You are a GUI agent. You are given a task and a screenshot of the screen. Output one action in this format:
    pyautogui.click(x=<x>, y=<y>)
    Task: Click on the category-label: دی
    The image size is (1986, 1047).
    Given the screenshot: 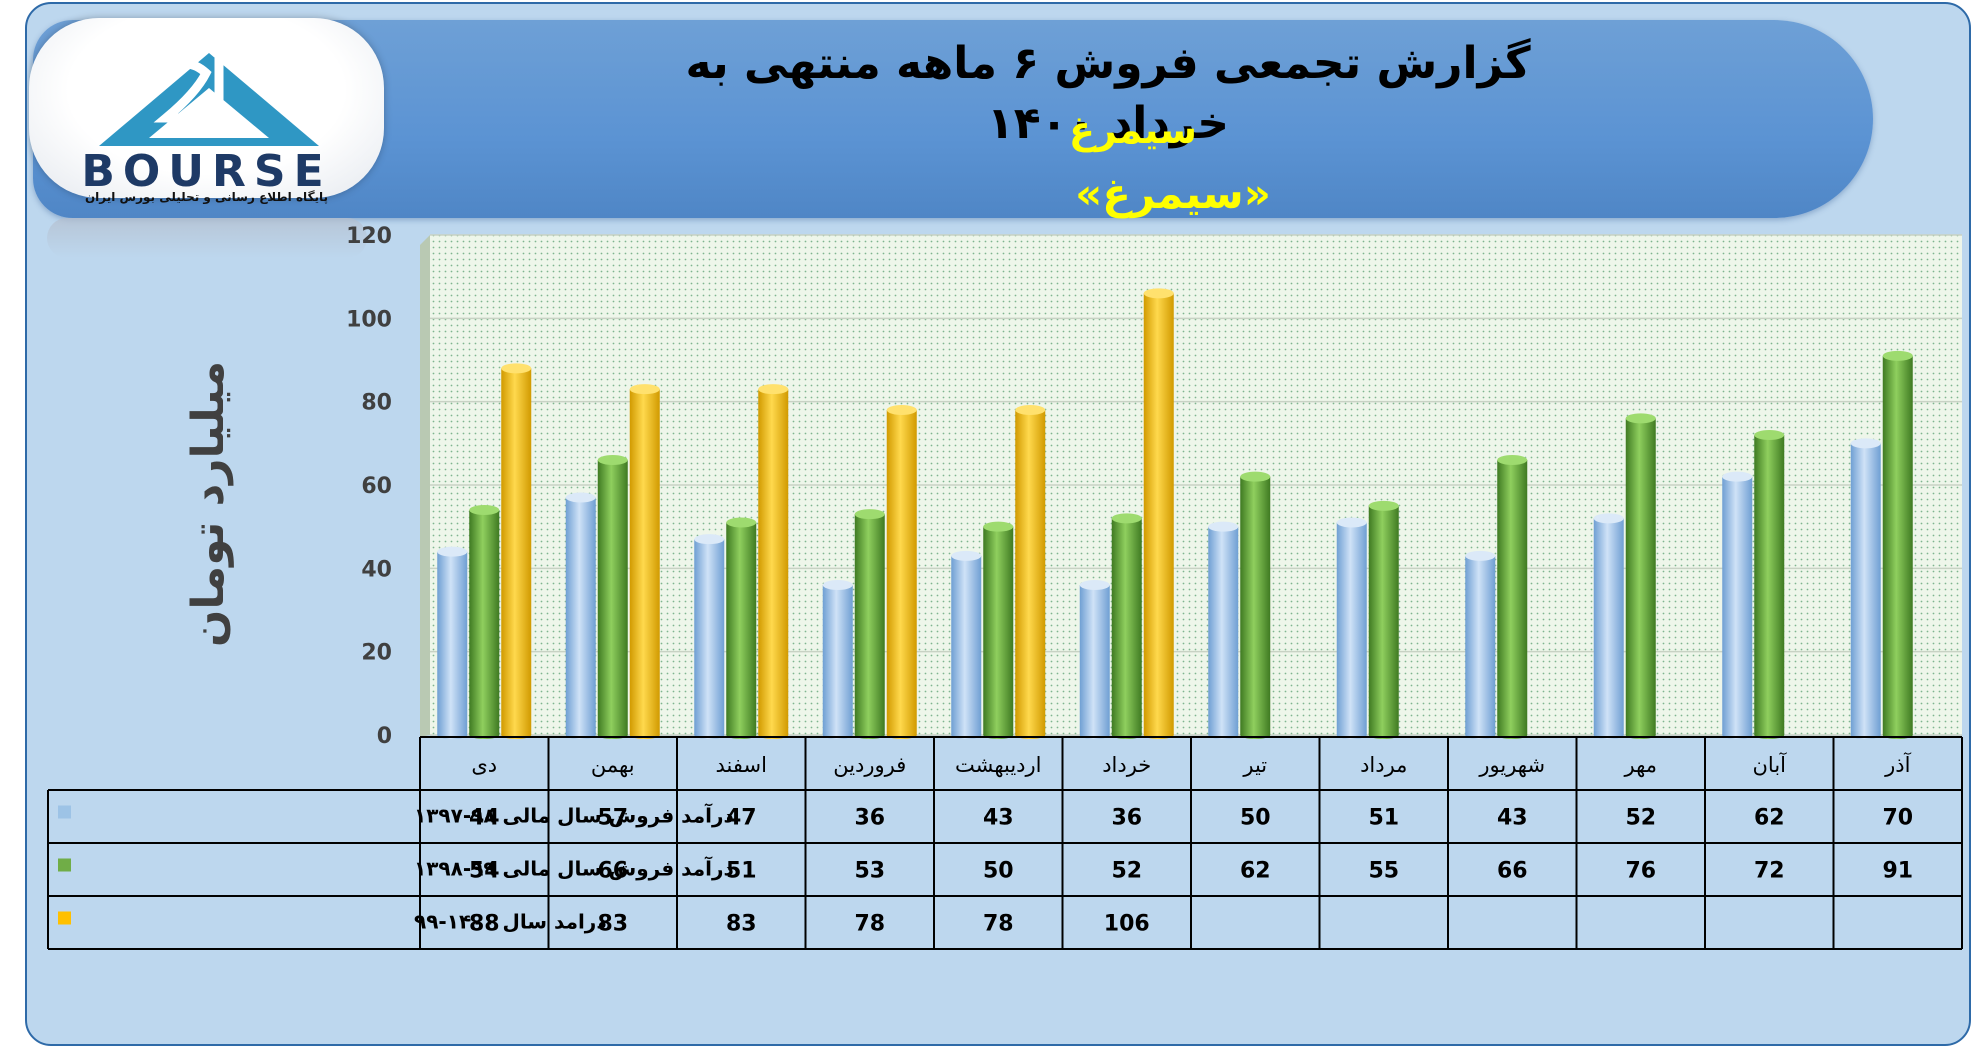 What is the action you would take?
    pyautogui.click(x=484, y=765)
    